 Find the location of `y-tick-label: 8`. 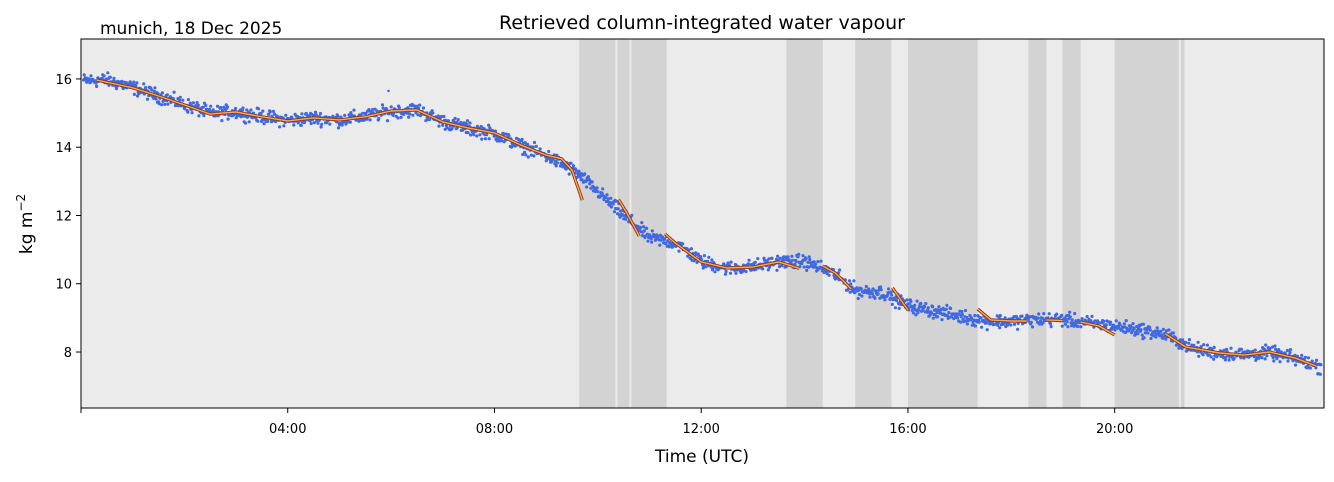

y-tick-label: 8 is located at coordinates (68, 353).